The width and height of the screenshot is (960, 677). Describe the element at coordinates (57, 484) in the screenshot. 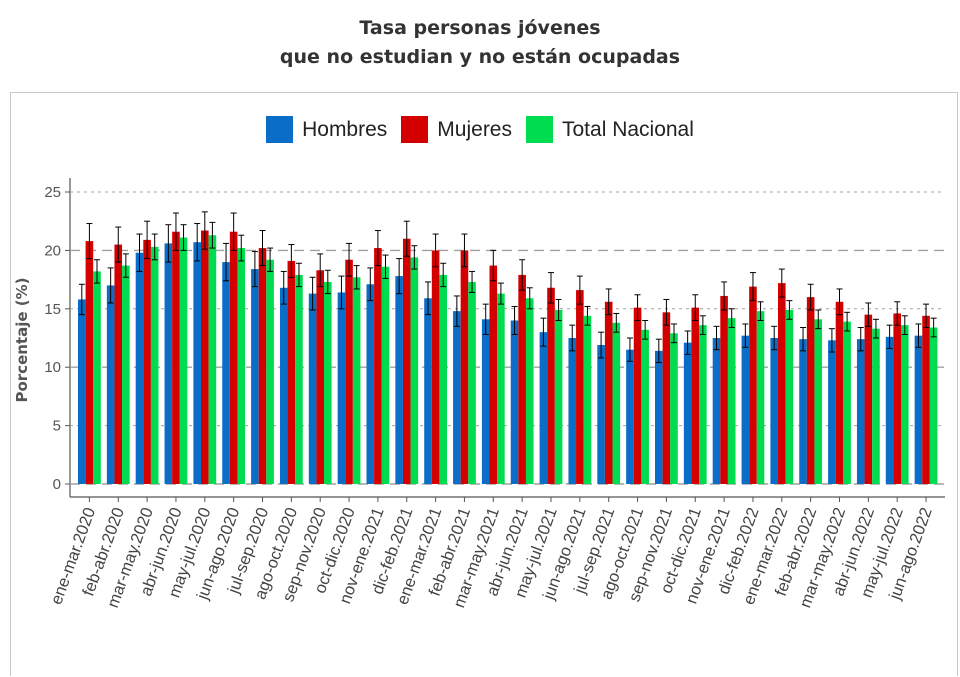

I see `y-tick-label-0: 0` at that location.